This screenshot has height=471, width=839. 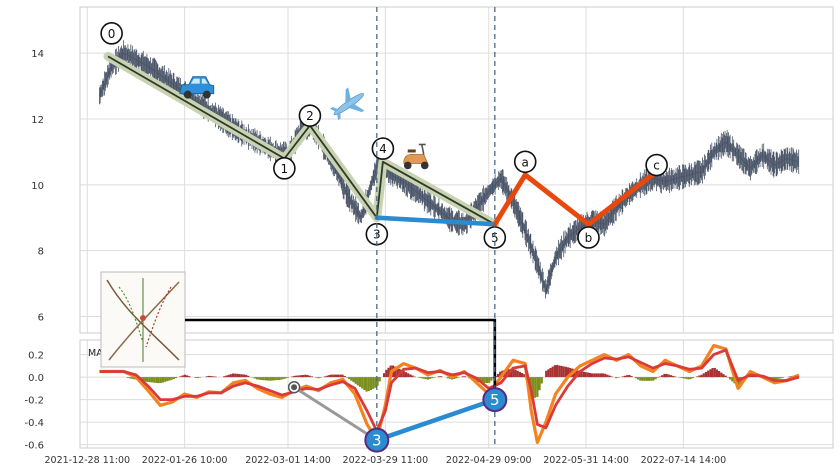 I want to click on price-y-tick-label: 14, so click(x=37, y=54).